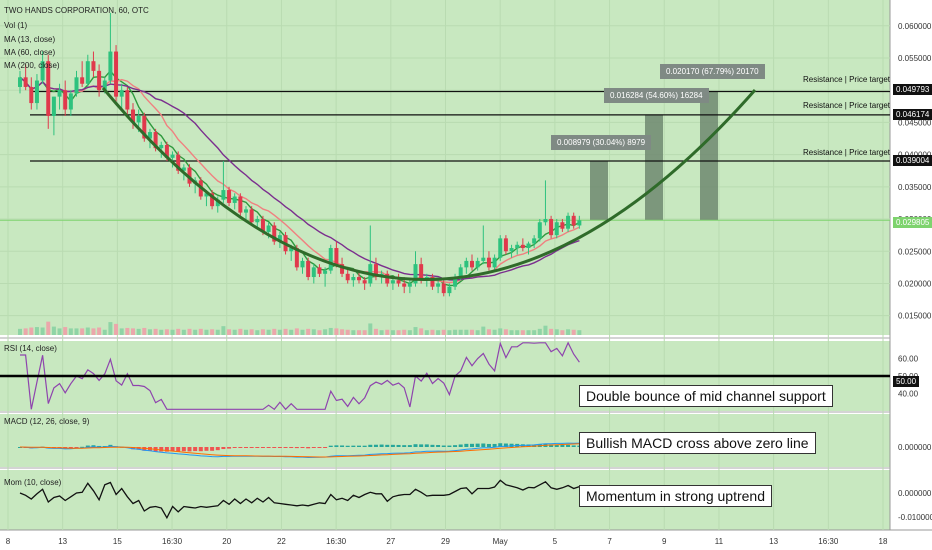  Describe the element at coordinates (906, 381) in the screenshot. I see `rsi-level-tag: 50.00` at that location.